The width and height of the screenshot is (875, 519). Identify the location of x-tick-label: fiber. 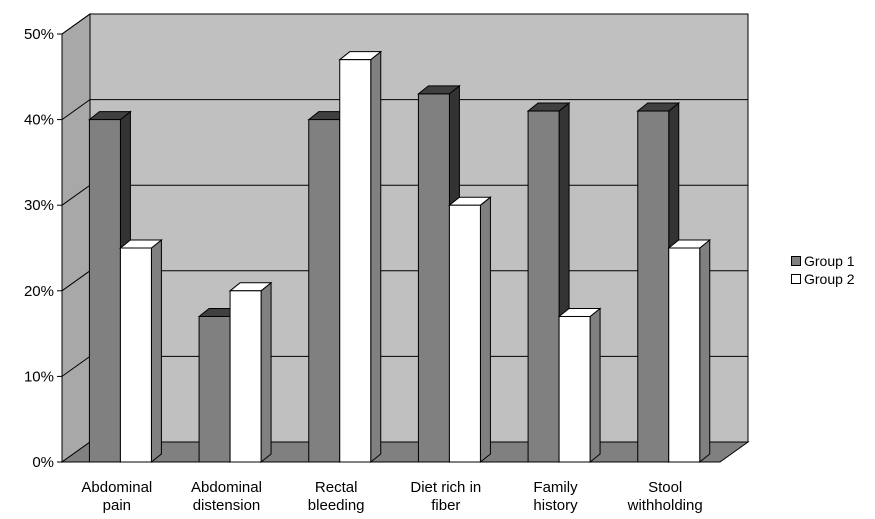
(445, 505).